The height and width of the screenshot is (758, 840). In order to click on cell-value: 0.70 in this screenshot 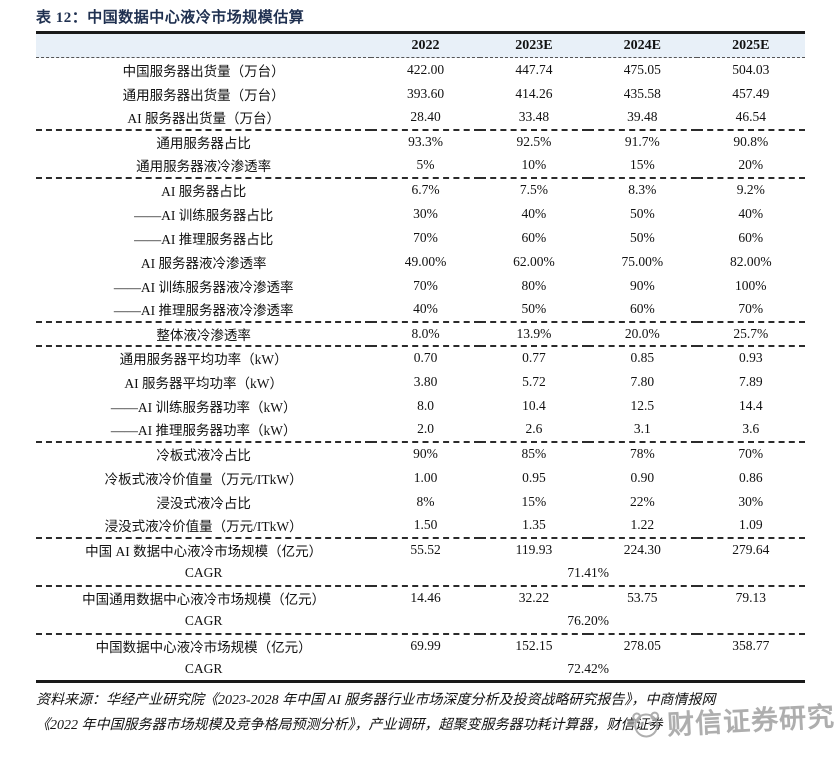, I will do `click(425, 357)`.